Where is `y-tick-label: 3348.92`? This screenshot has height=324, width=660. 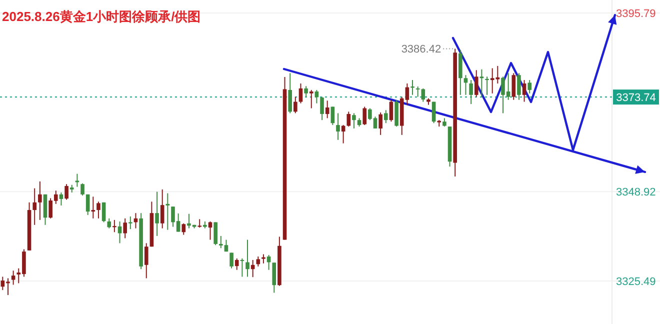 y-tick-label: 3348.92 is located at coordinates (636, 192).